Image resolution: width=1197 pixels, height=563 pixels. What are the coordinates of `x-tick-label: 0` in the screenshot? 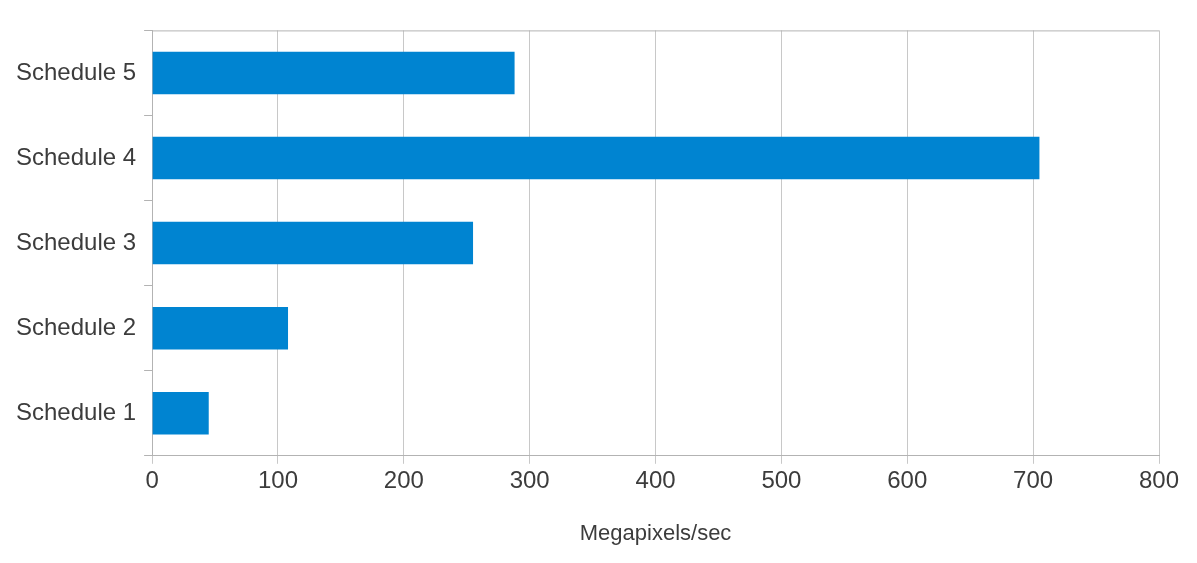 It's located at (152, 479).